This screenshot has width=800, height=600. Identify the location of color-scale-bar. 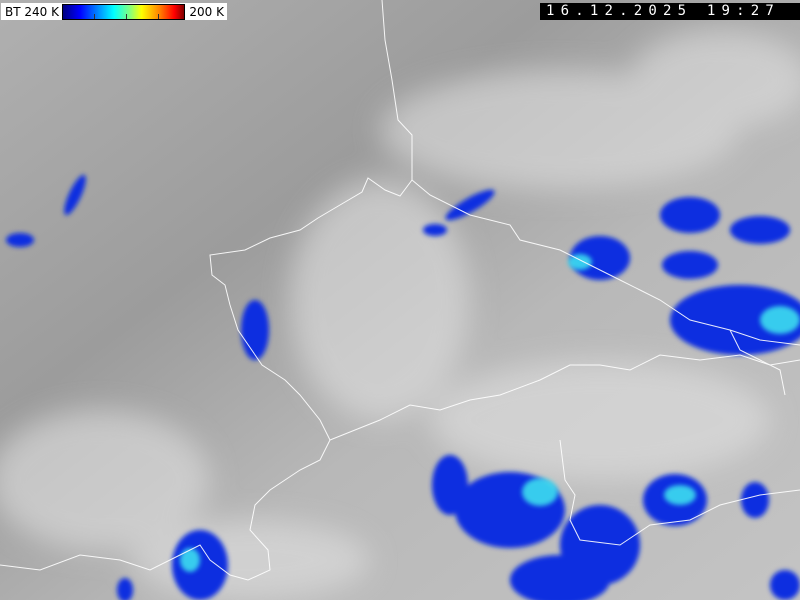
(123, 11).